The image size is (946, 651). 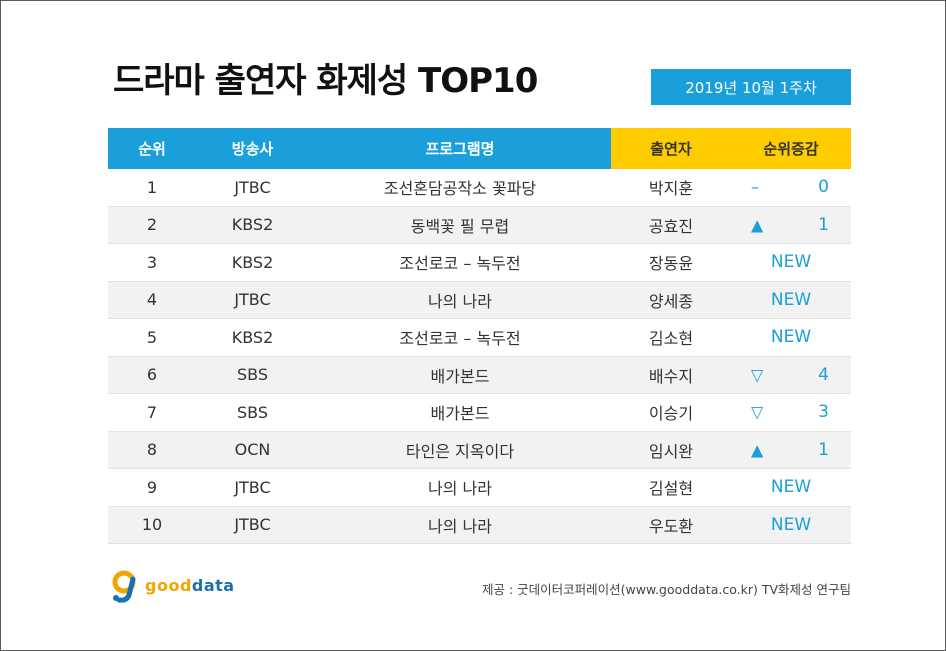 What do you see at coordinates (791, 187) in the screenshot?
I see `rank-change-cell: –0` at bounding box center [791, 187].